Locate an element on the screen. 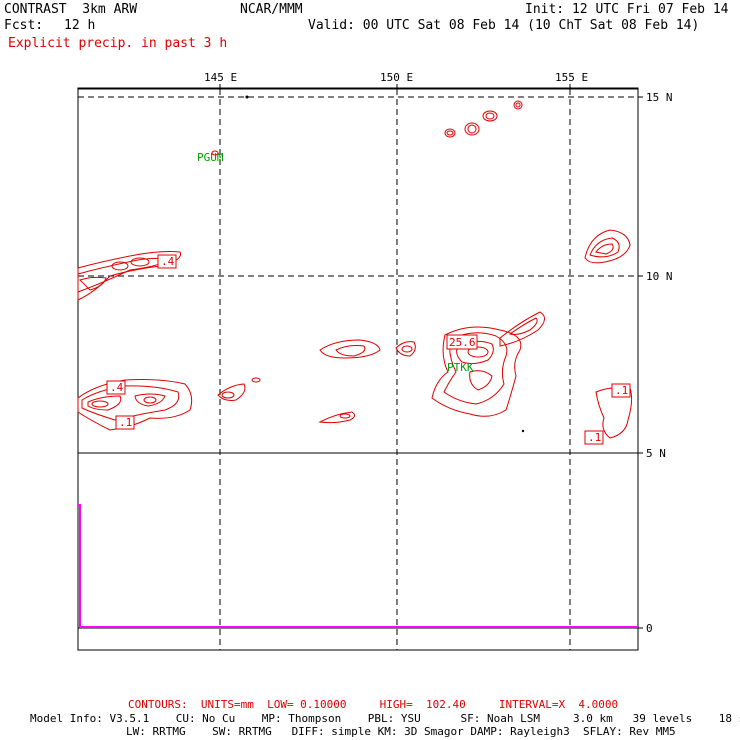  station-ptkk: PTKK is located at coordinates (460, 367).